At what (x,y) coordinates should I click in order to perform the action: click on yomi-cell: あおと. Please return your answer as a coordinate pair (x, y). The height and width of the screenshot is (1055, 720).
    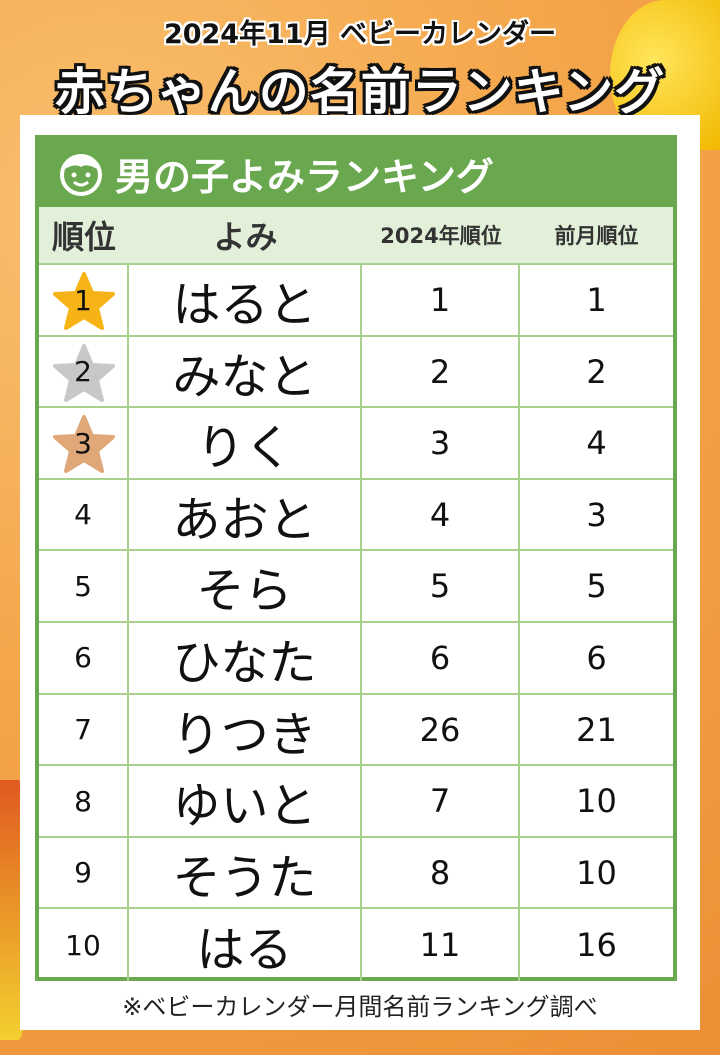
    Looking at the image, I should click on (245, 514).